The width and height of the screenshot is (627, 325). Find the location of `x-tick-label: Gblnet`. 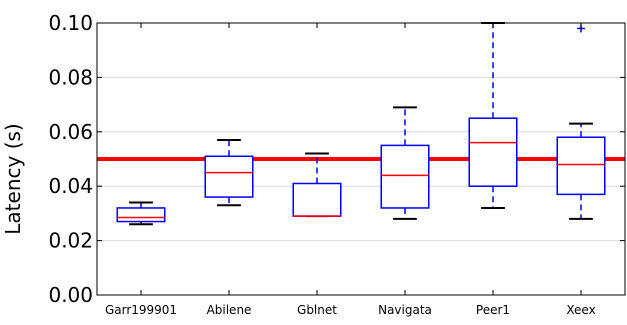

x-tick-label: Gblnet is located at coordinates (317, 310).